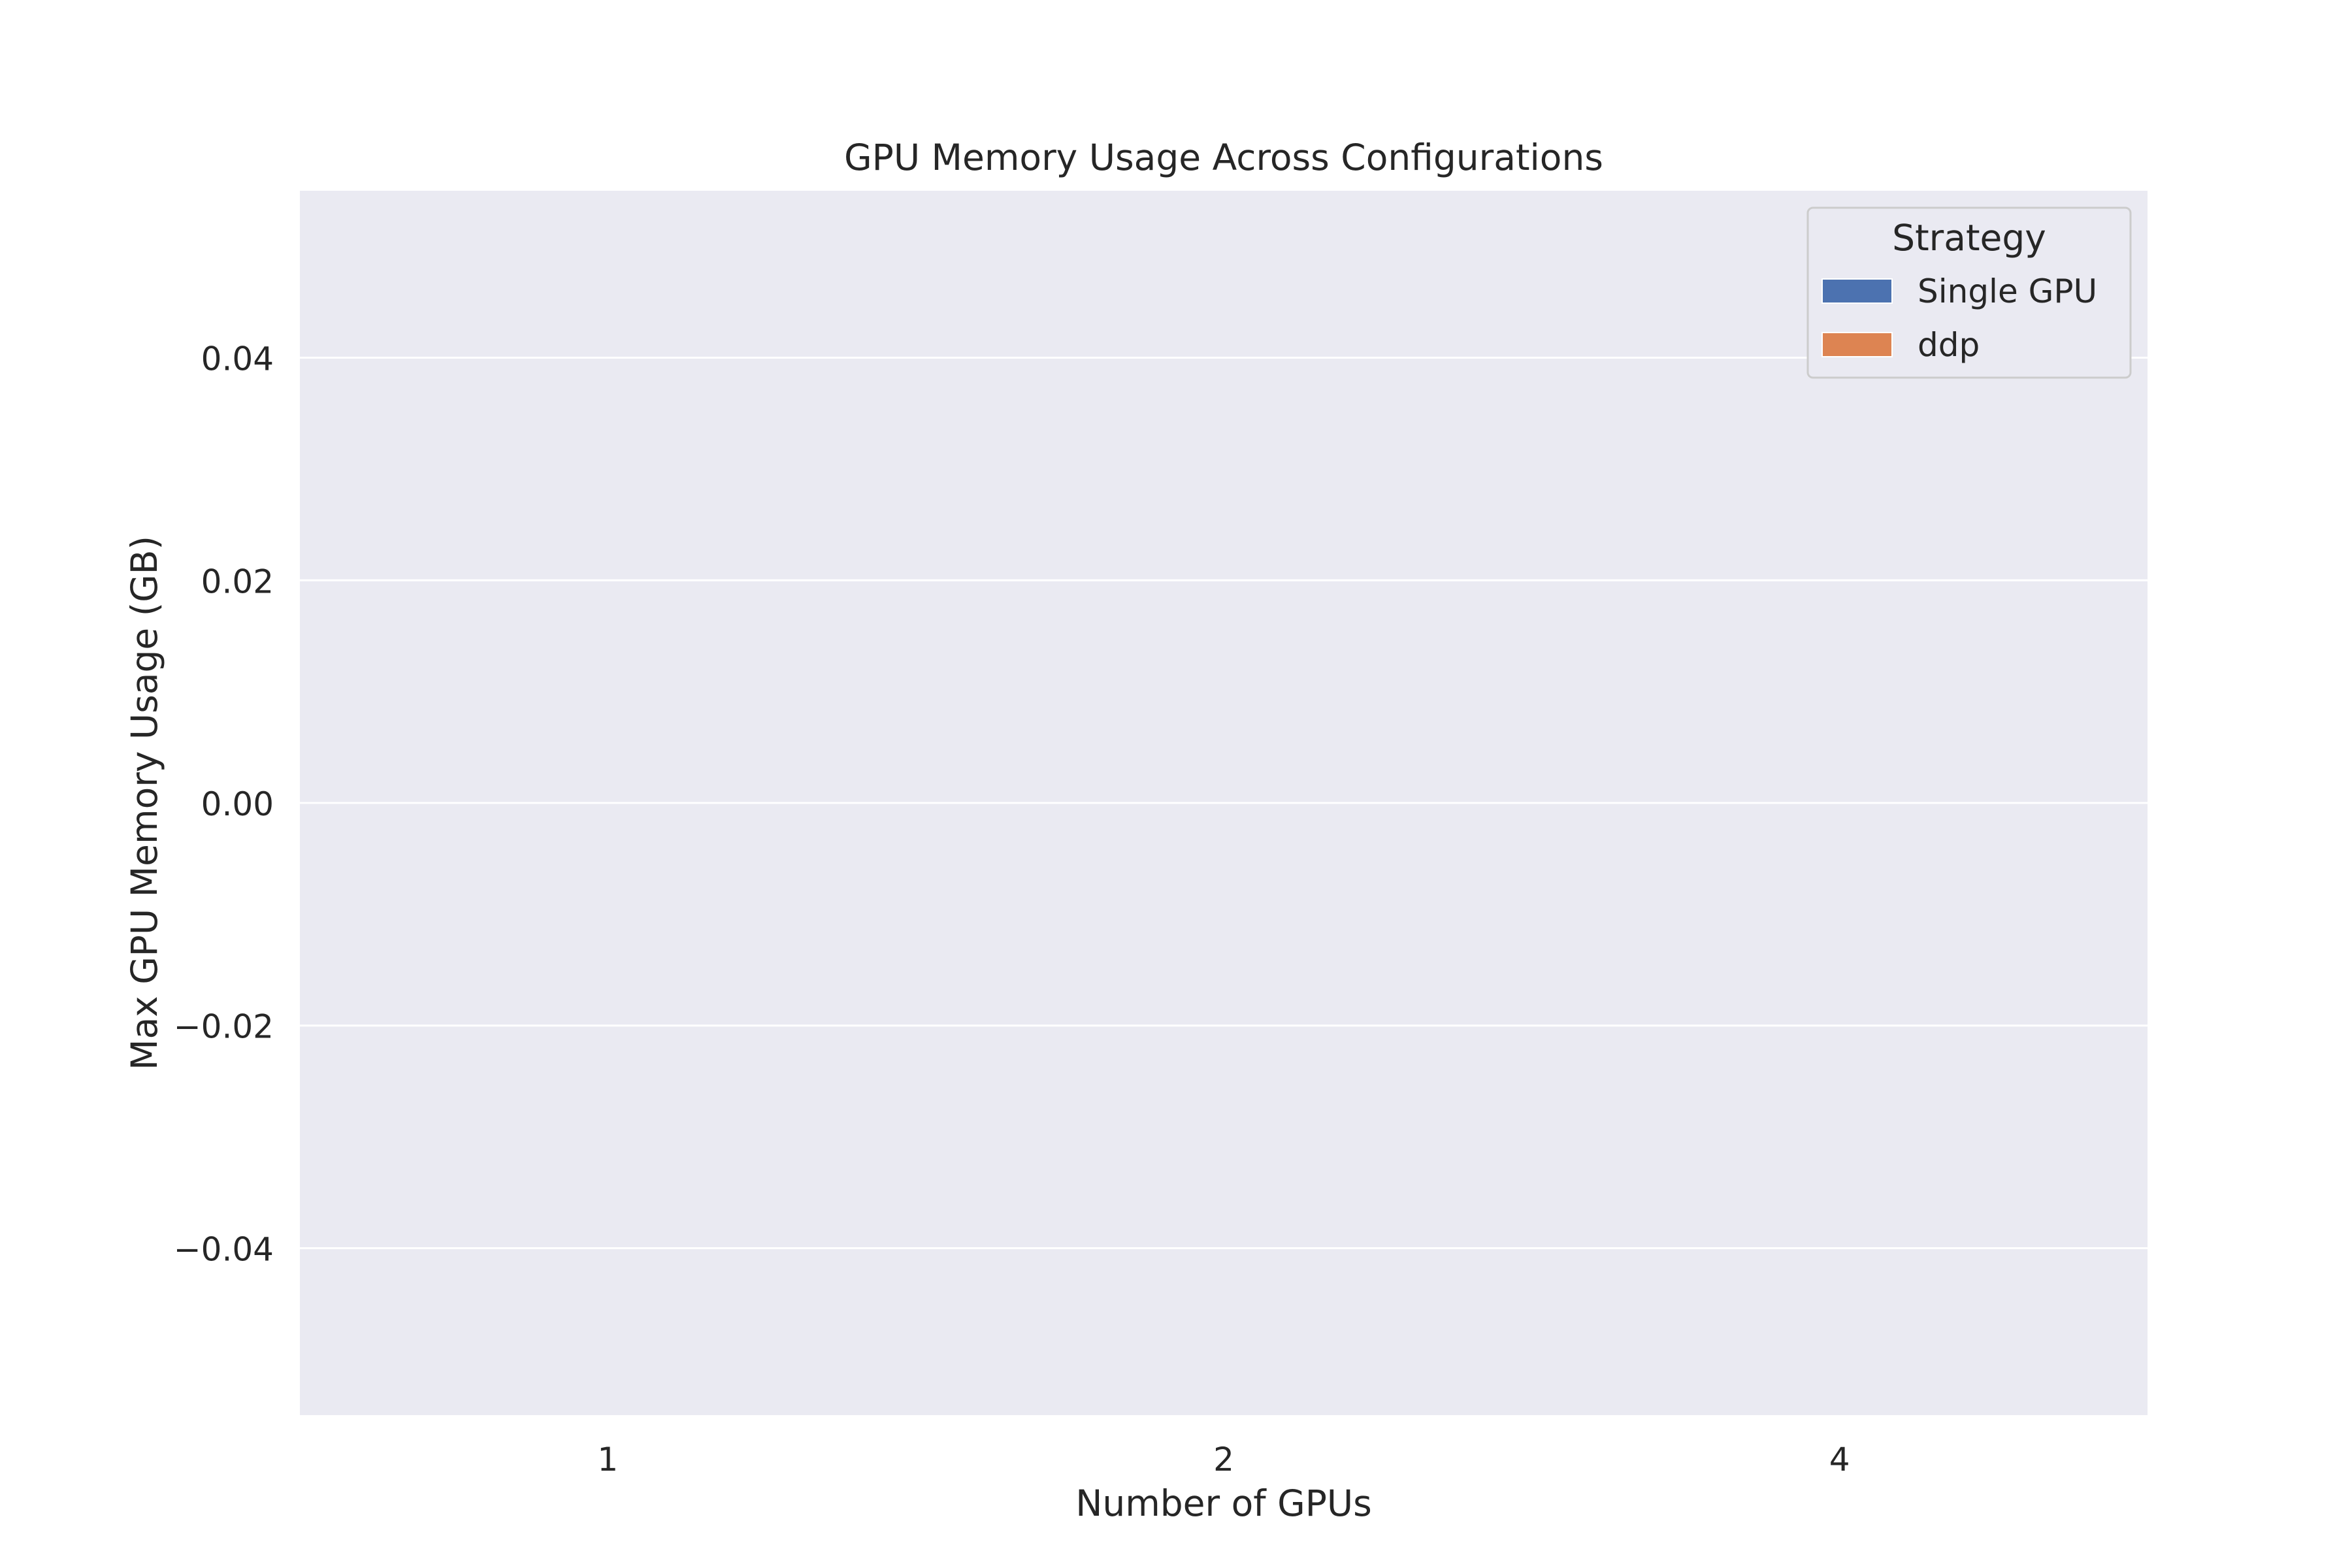 This screenshot has height=1568, width=2352. Describe the element at coordinates (1839, 1459) in the screenshot. I see `x-tick-label: 4` at that location.